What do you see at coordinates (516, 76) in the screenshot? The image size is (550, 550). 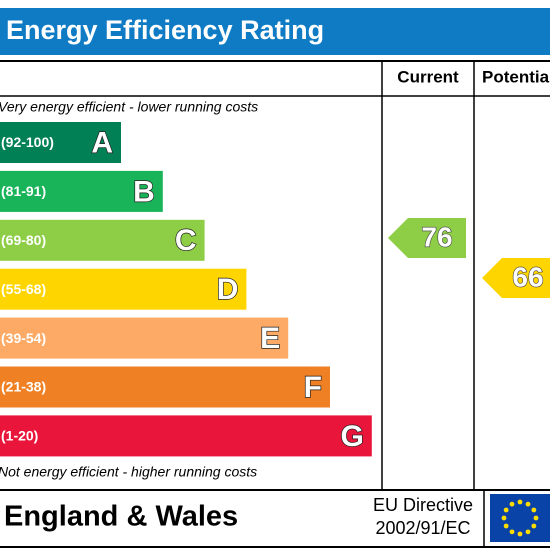 I see `column-header: Potential` at bounding box center [516, 76].